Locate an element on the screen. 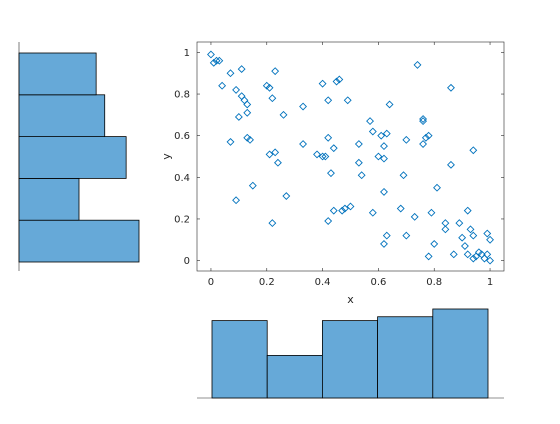 This screenshot has width=560, height=424. y-histogram-panel is located at coordinates (79, 156).